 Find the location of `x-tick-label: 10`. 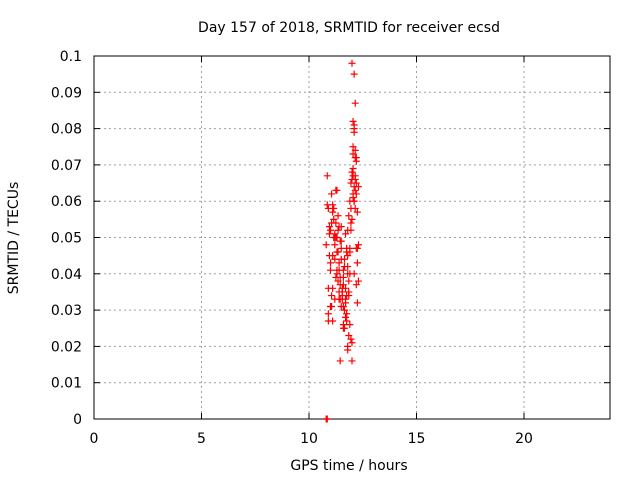

x-tick-label: 10 is located at coordinates (309, 439).